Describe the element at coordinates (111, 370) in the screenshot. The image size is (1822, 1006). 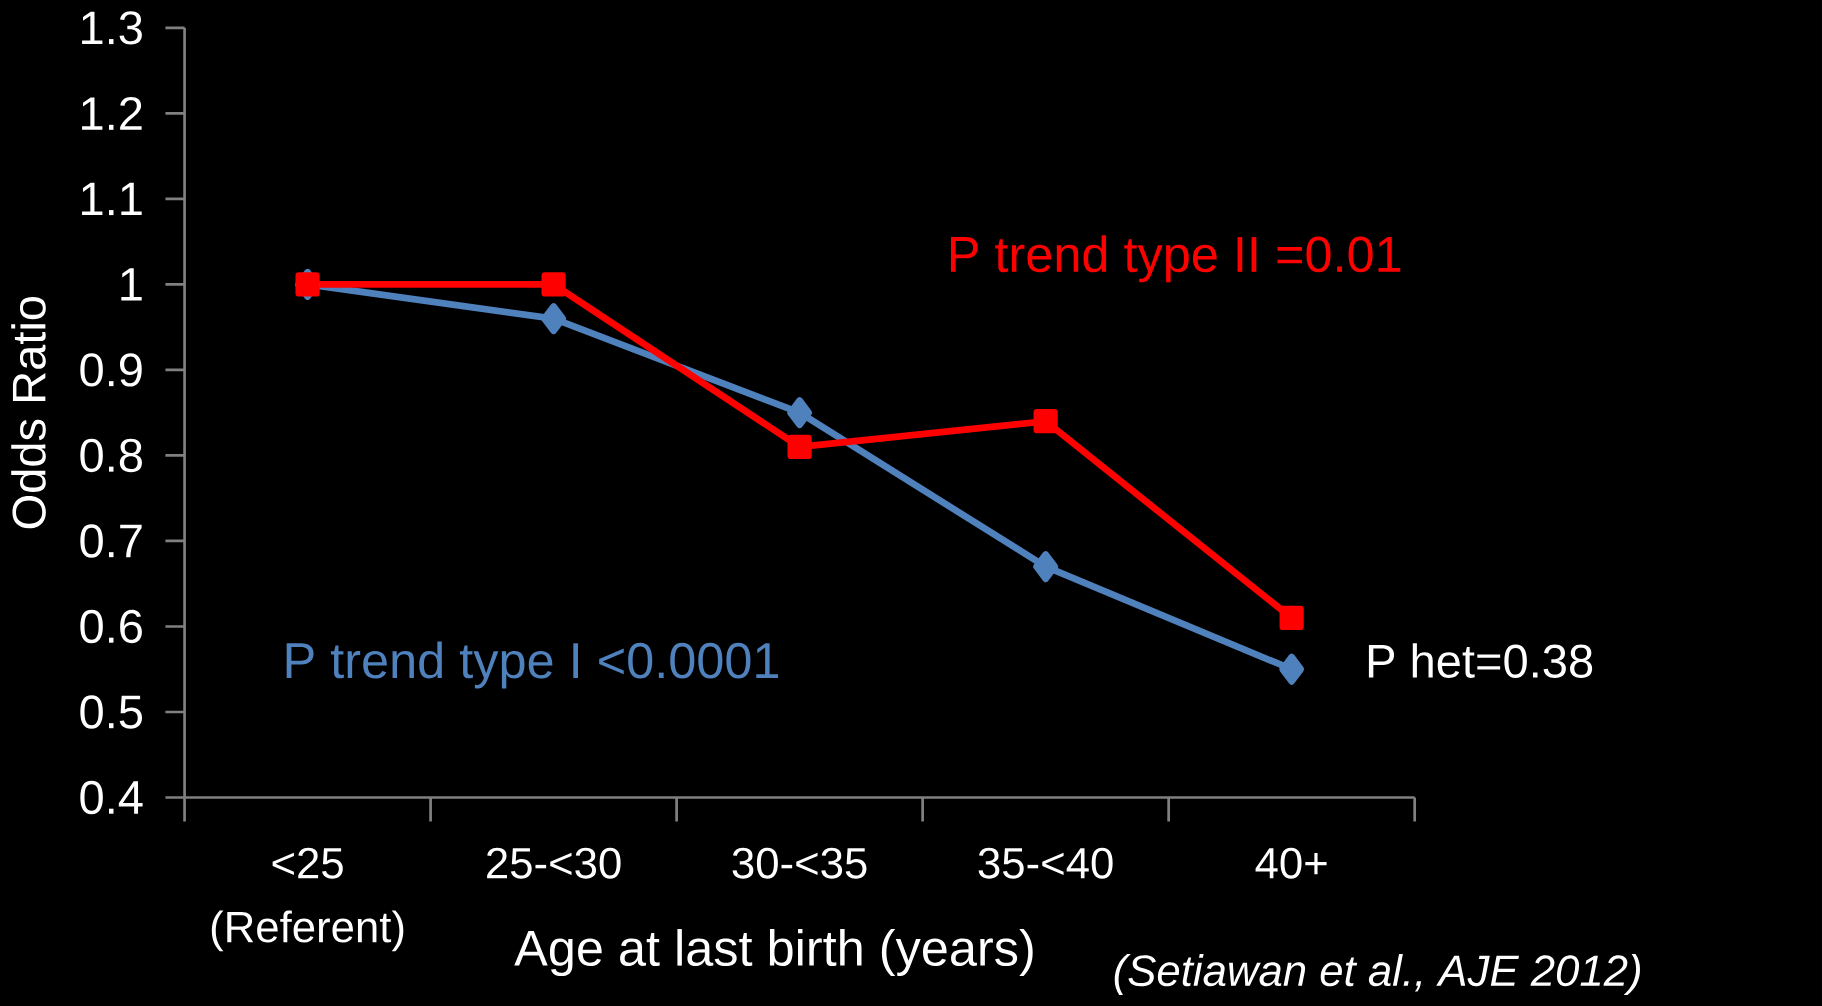
I see `y-tick-label: 0.9` at that location.